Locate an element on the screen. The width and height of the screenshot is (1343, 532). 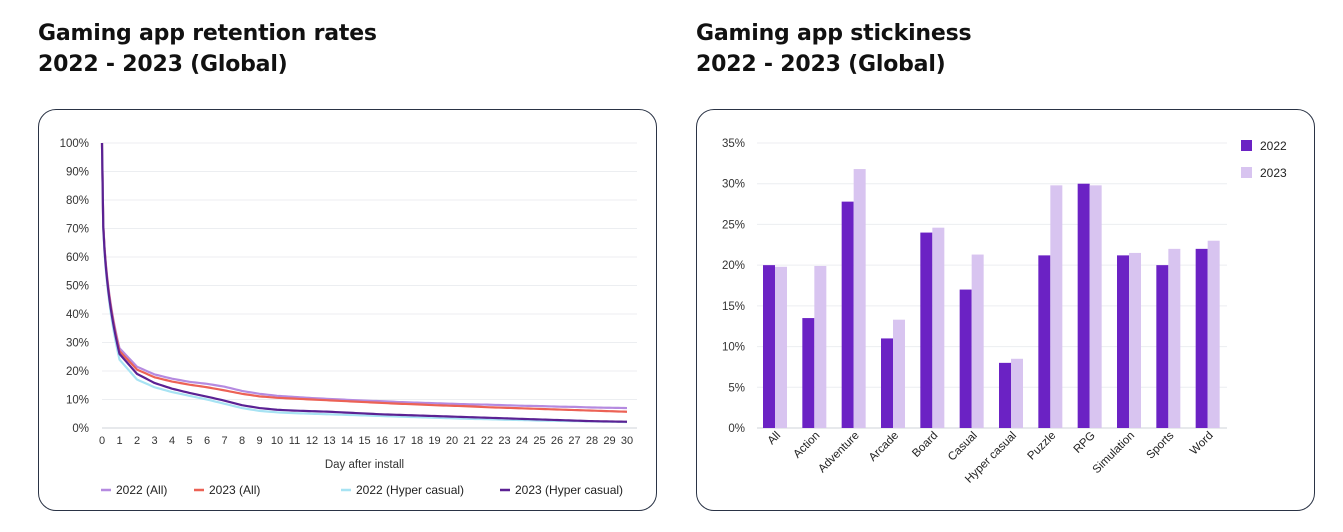
legend-label: 2023 (All) is located at coordinates (234, 490).